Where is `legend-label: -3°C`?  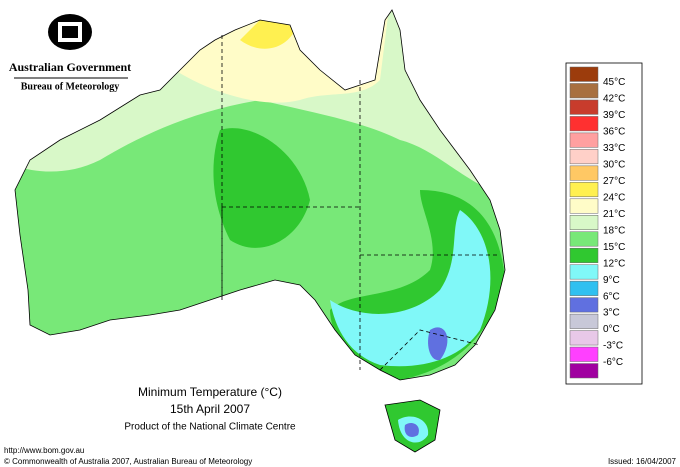
legend-label: -3°C is located at coordinates (613, 346).